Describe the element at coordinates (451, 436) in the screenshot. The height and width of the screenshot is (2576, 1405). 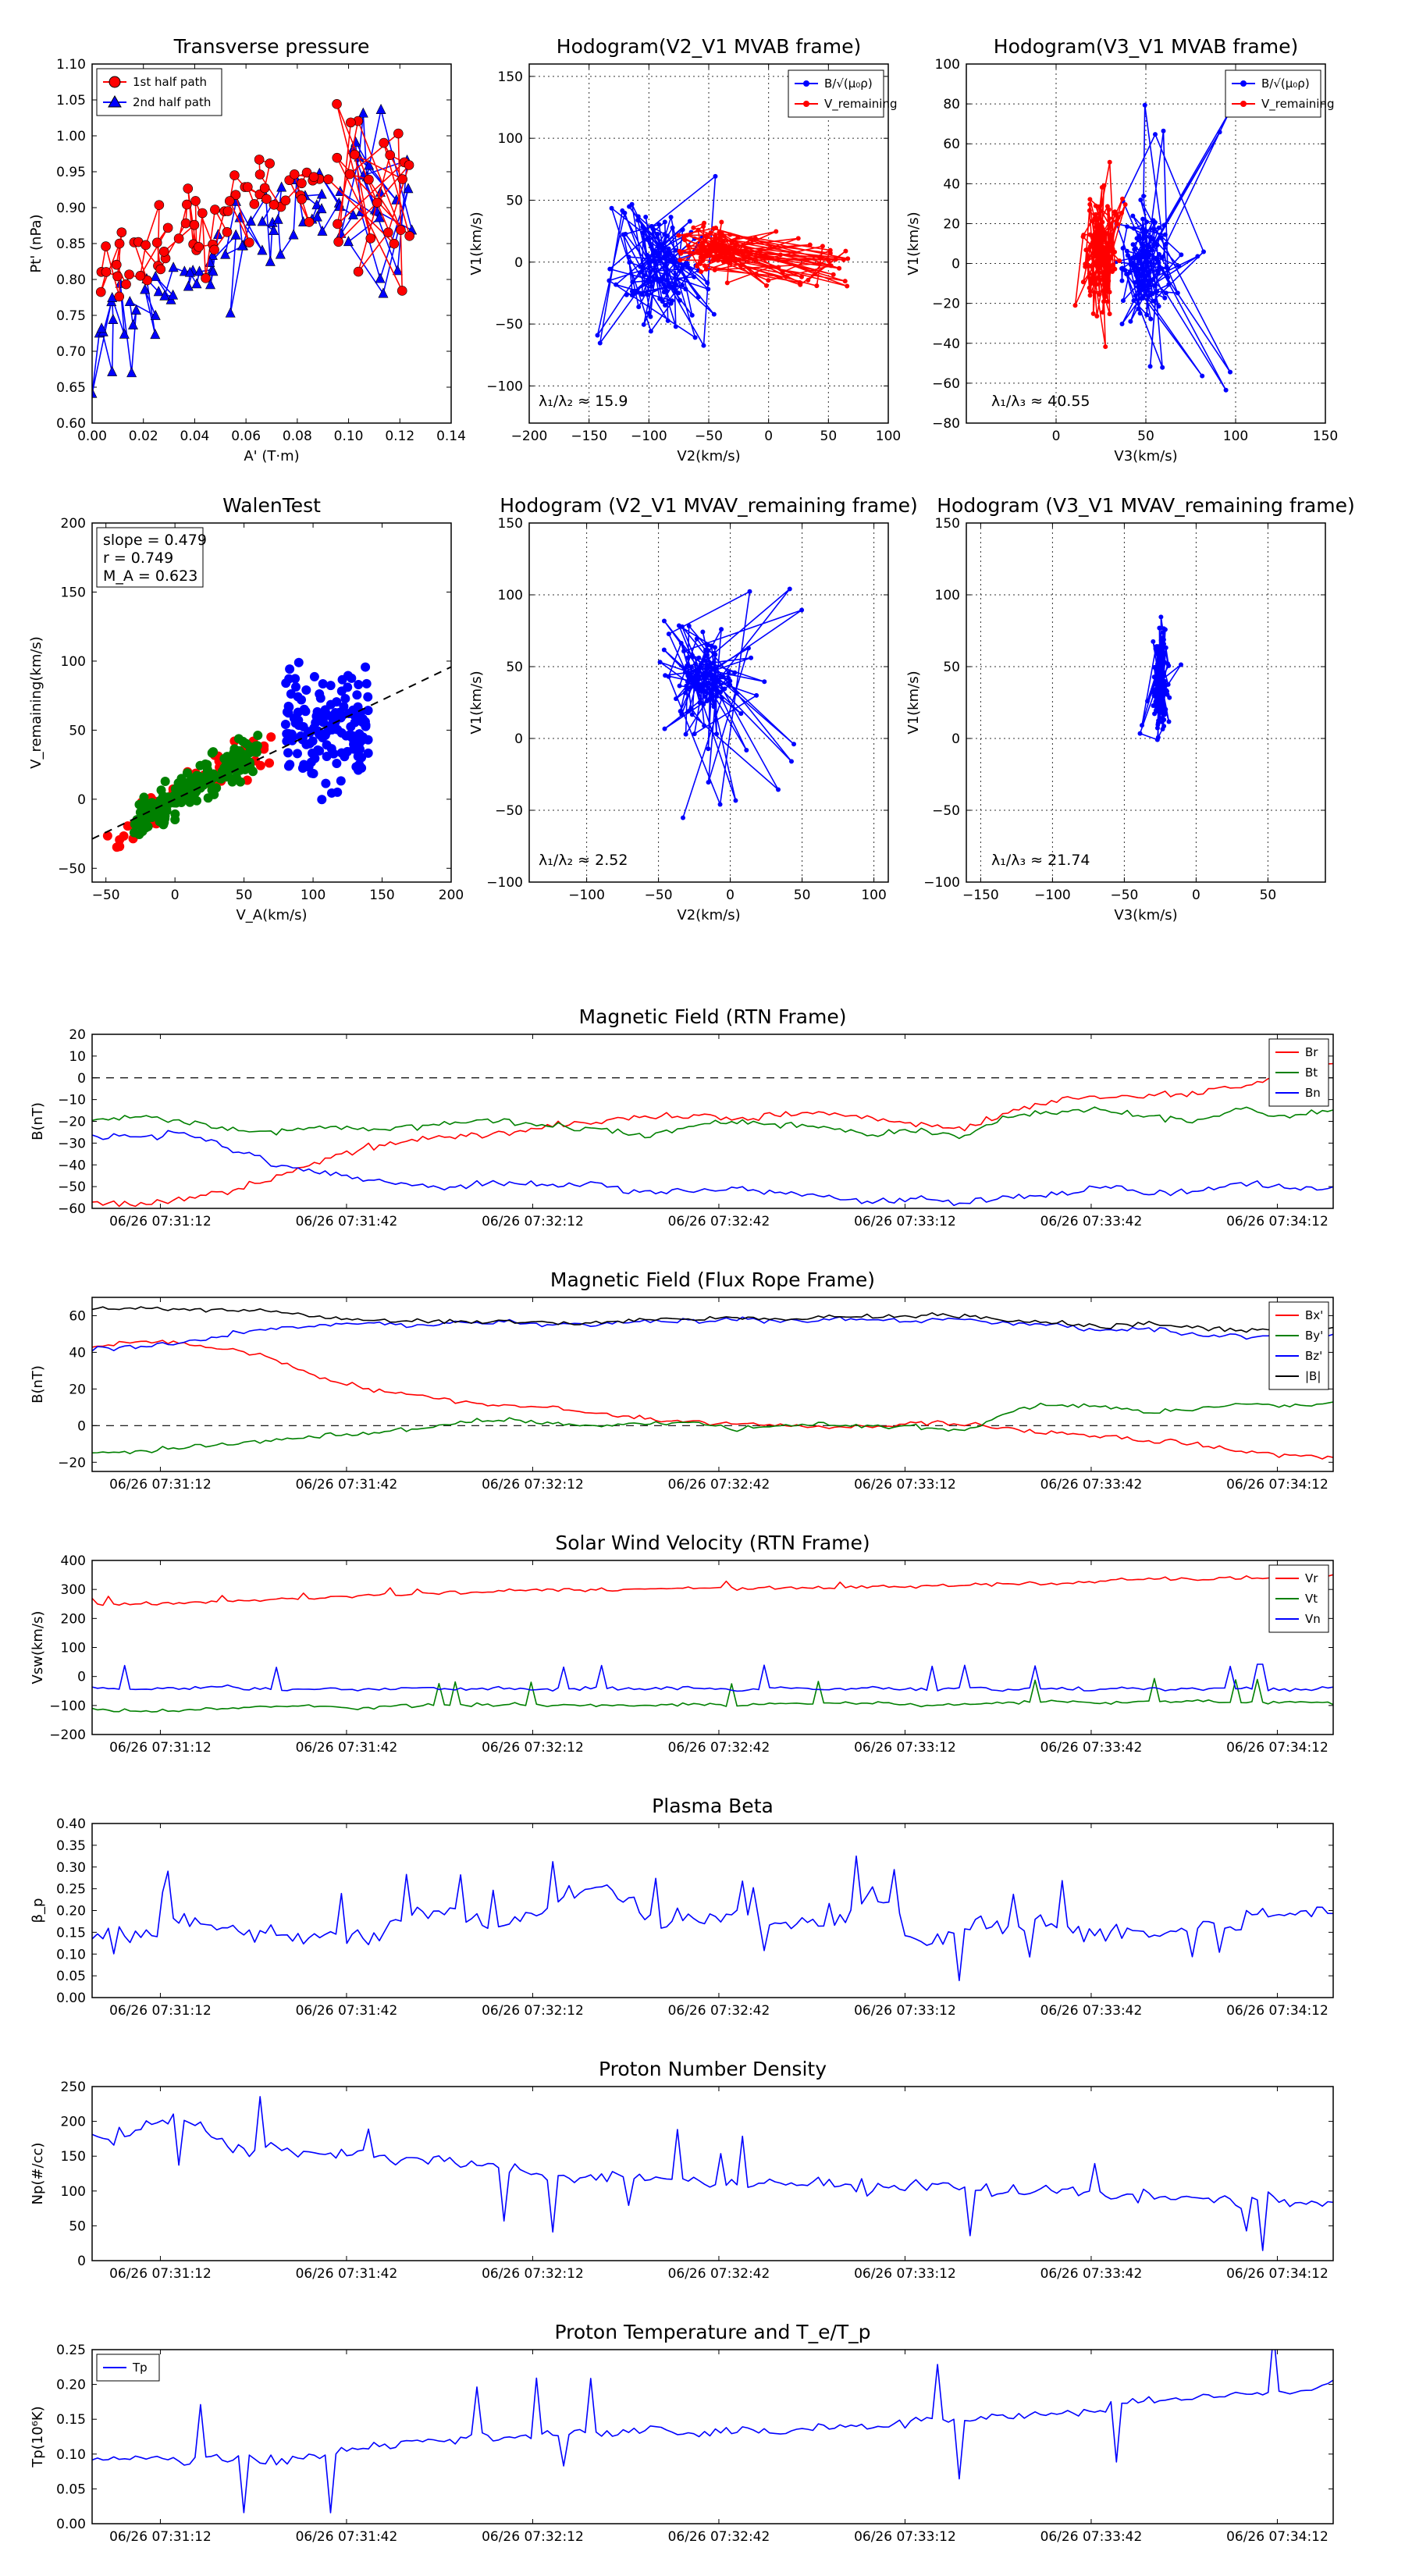
I see `x-tick-label: 0.14` at that location.